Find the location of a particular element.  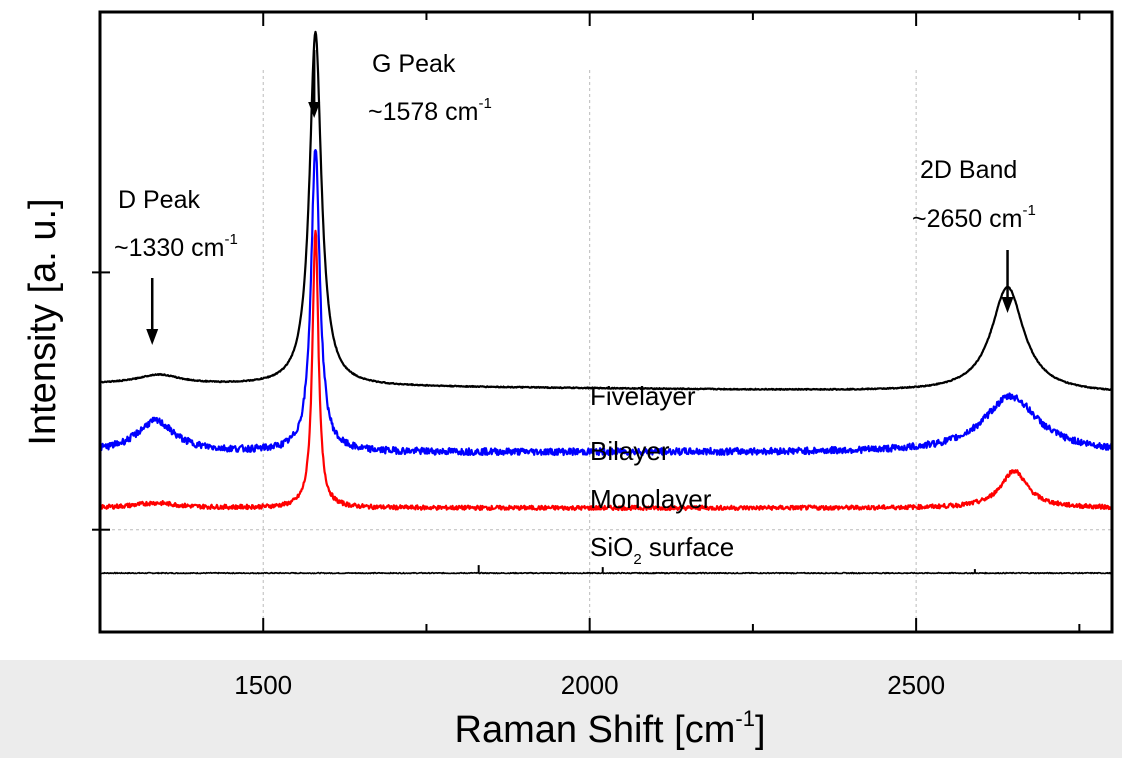

monolayer-label: Monolayer is located at coordinates (651, 499).